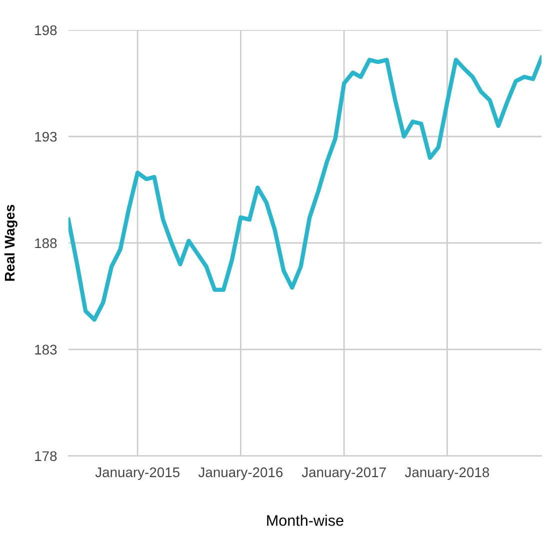 This screenshot has width=547, height=546. I want to click on x-tick-label: January-2018, so click(447, 473).